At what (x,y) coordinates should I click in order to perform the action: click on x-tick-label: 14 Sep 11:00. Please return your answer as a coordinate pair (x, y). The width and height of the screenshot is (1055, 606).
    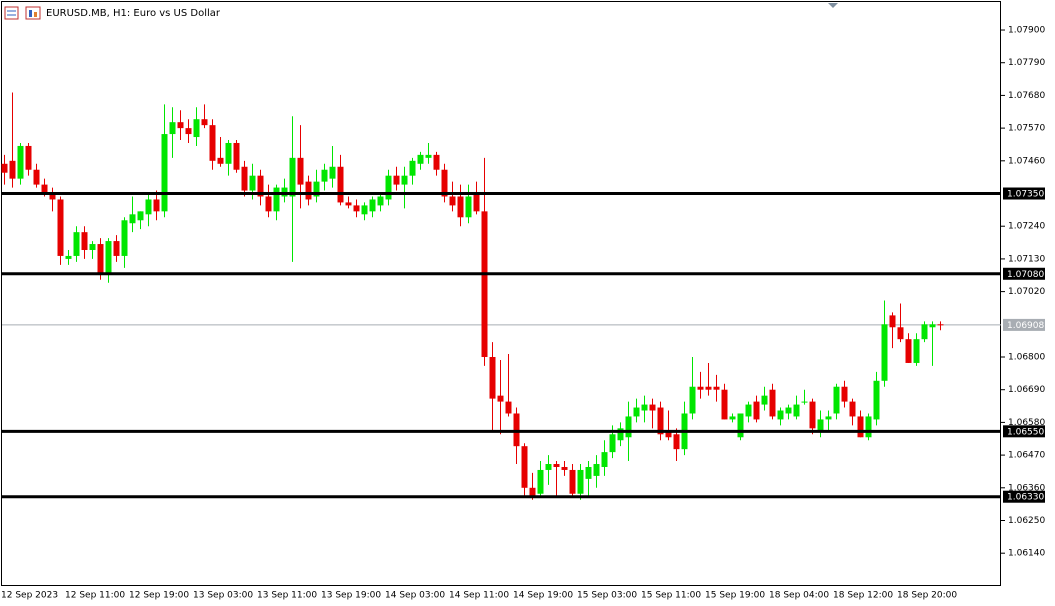
    Looking at the image, I should click on (479, 596).